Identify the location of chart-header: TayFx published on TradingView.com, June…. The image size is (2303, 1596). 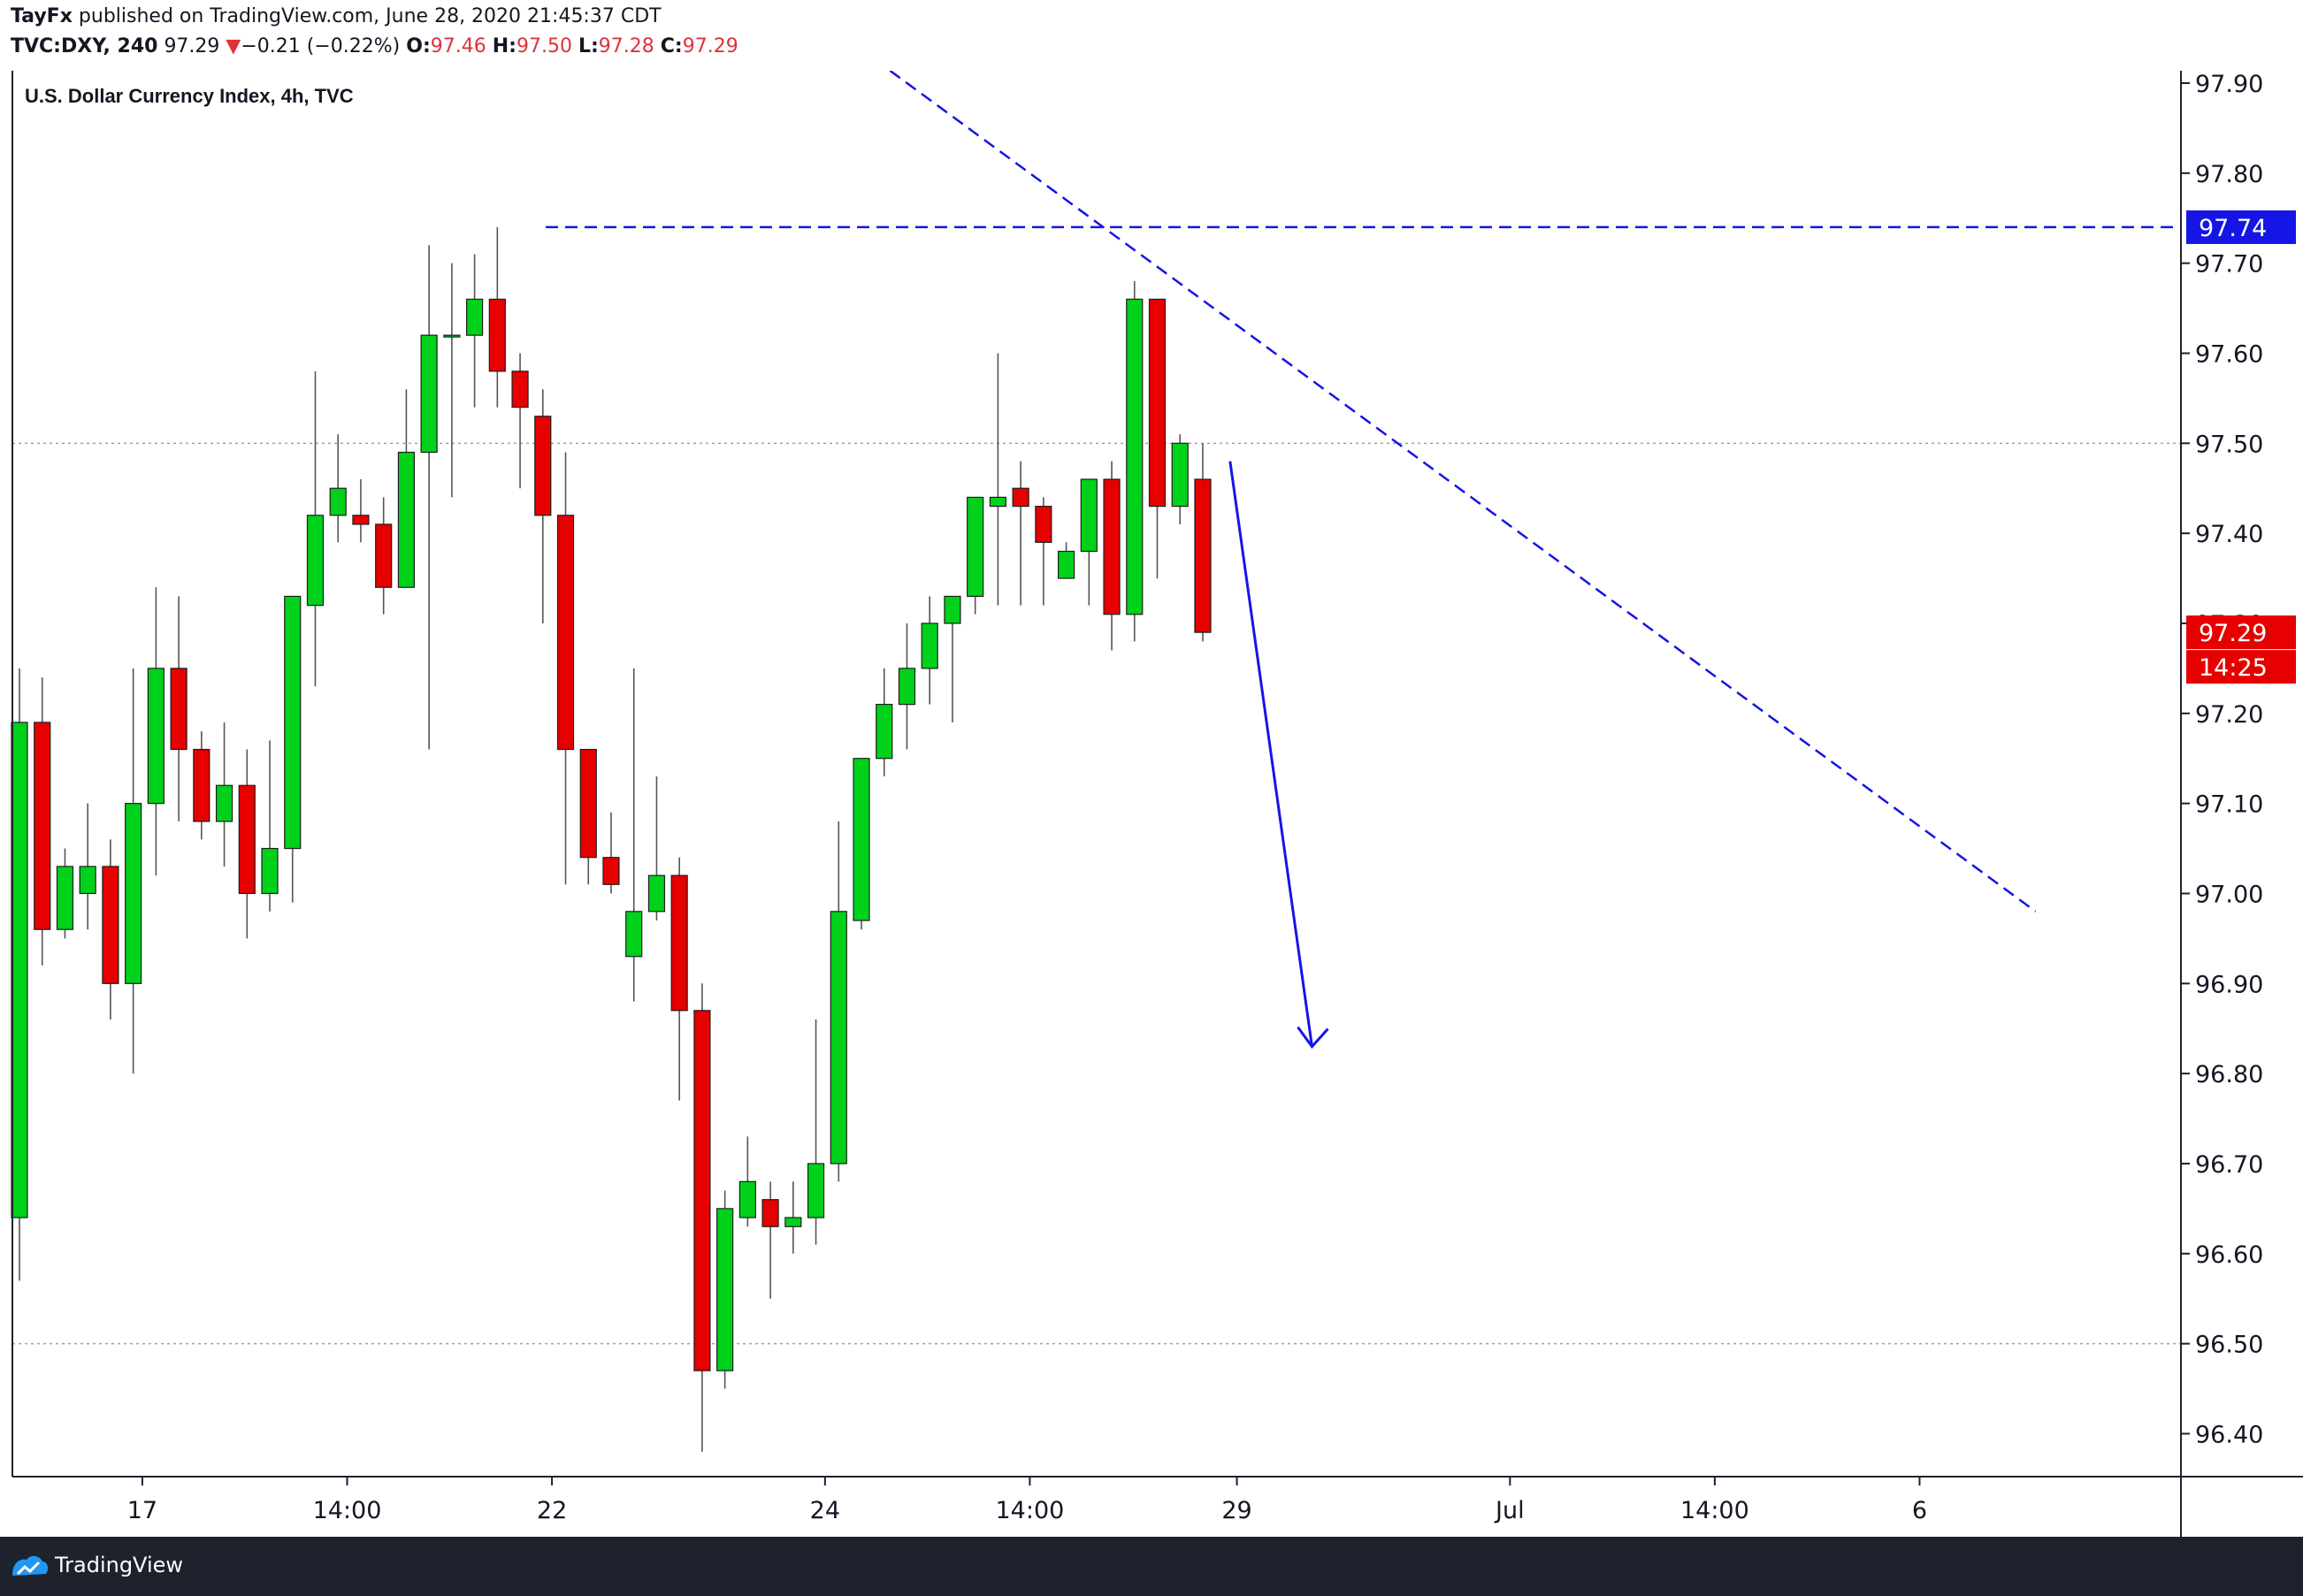
(1151, 36).